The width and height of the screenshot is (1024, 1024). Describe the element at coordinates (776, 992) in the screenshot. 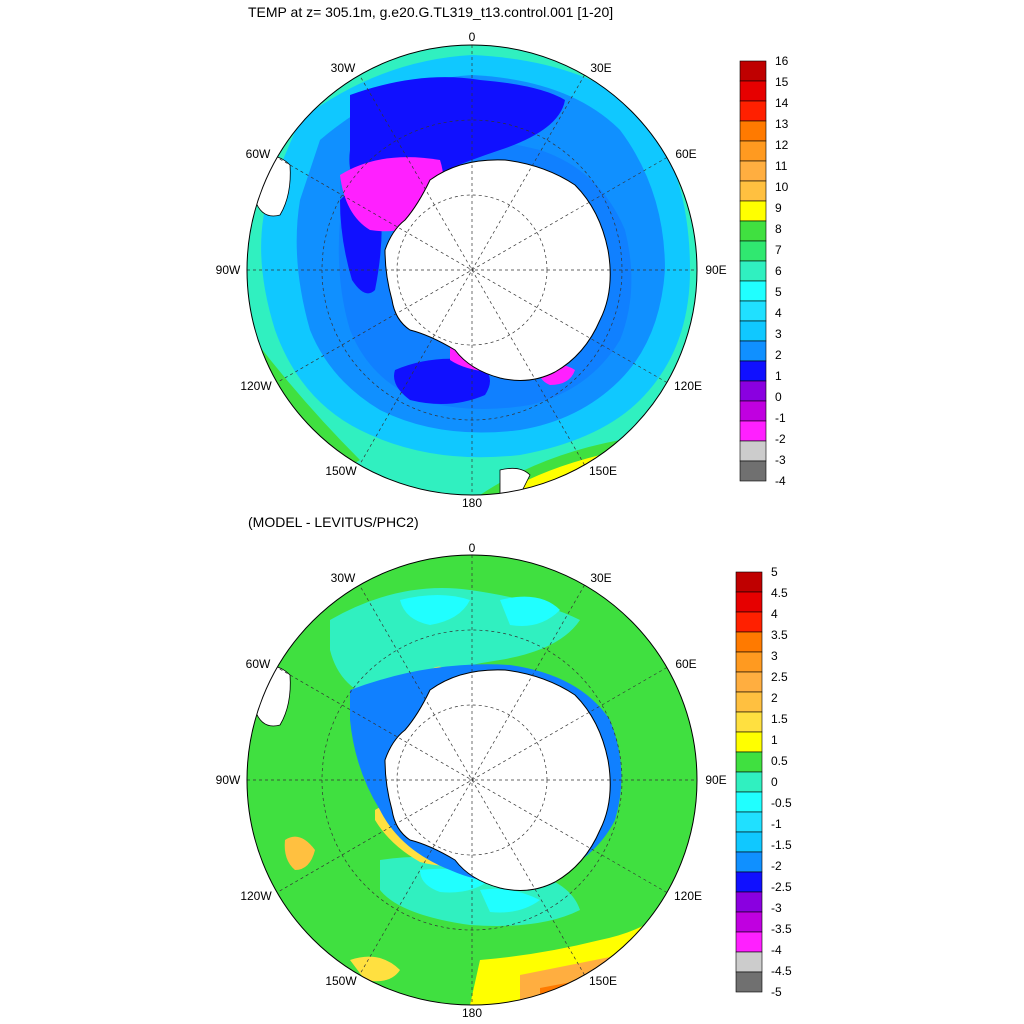

I see `colorbar-label: -5` at that location.